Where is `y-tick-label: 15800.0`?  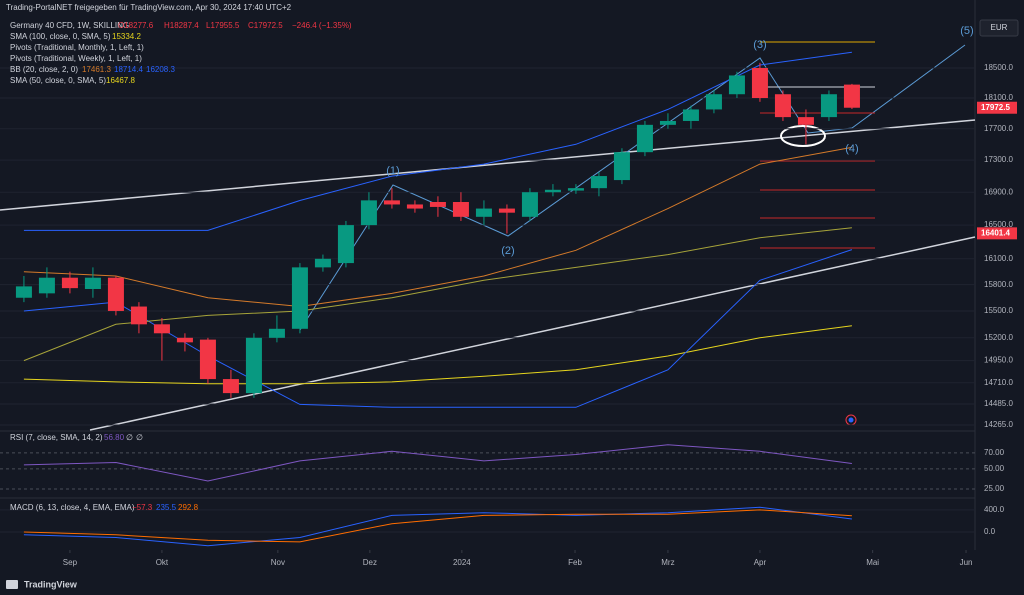
y-tick-label: 15800.0 is located at coordinates (998, 284).